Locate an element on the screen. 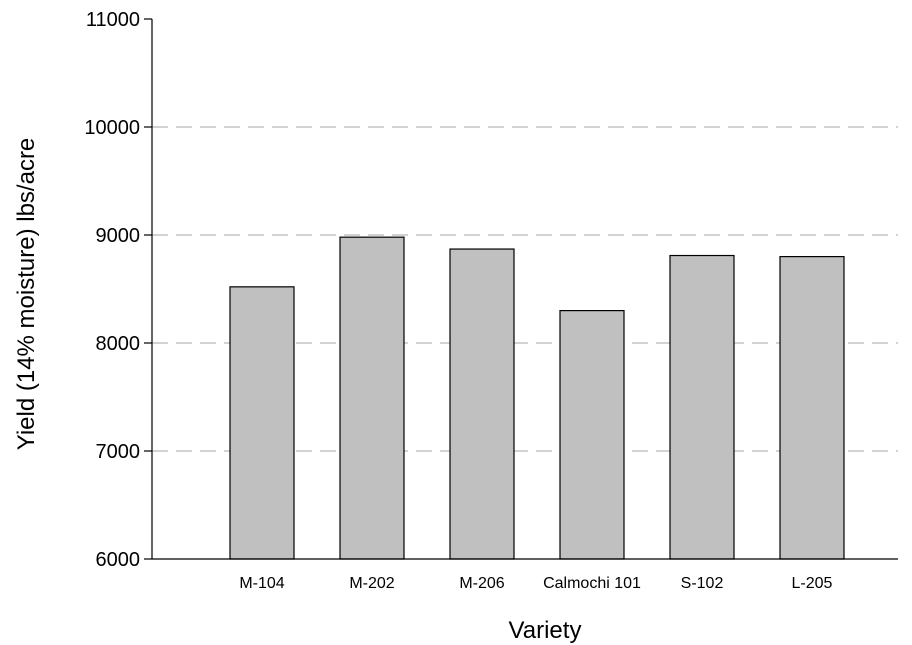 The height and width of the screenshot is (645, 912). x-tick-labels: M-104 M-202 M-206 Calmochi 101 S-102 L-205 is located at coordinates (535, 583).